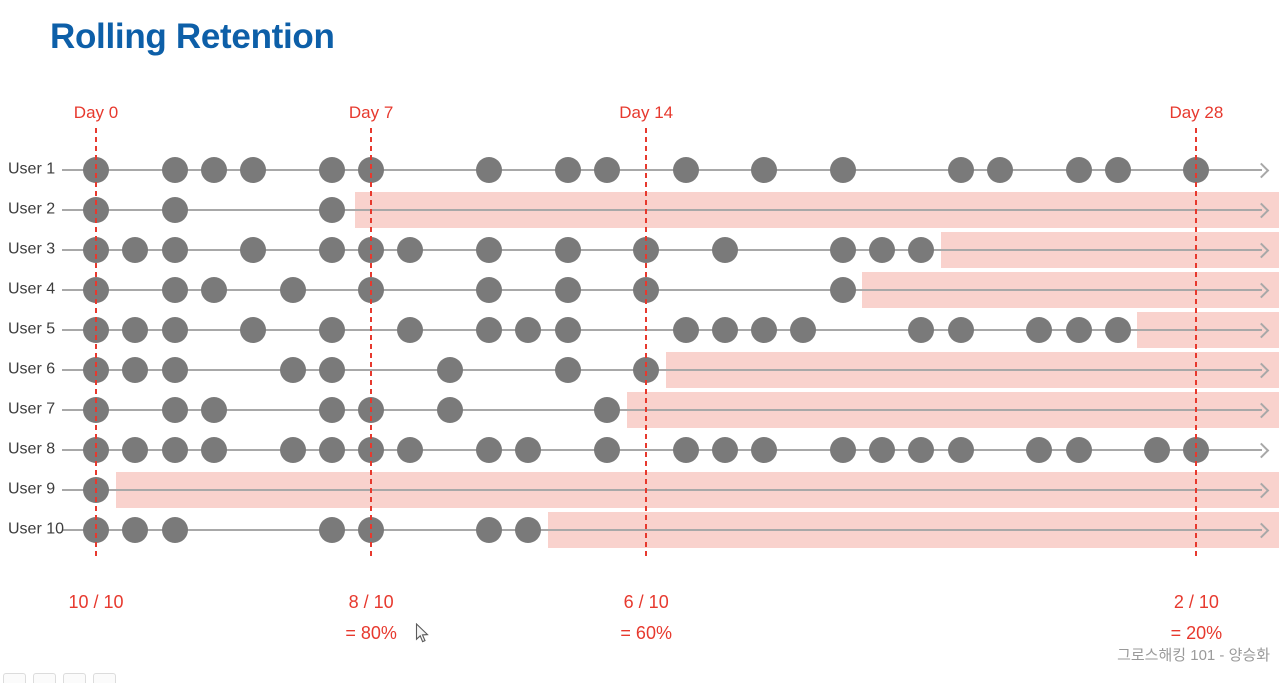 The image size is (1280, 683). I want to click on user-row-label: User 7, so click(32, 409).